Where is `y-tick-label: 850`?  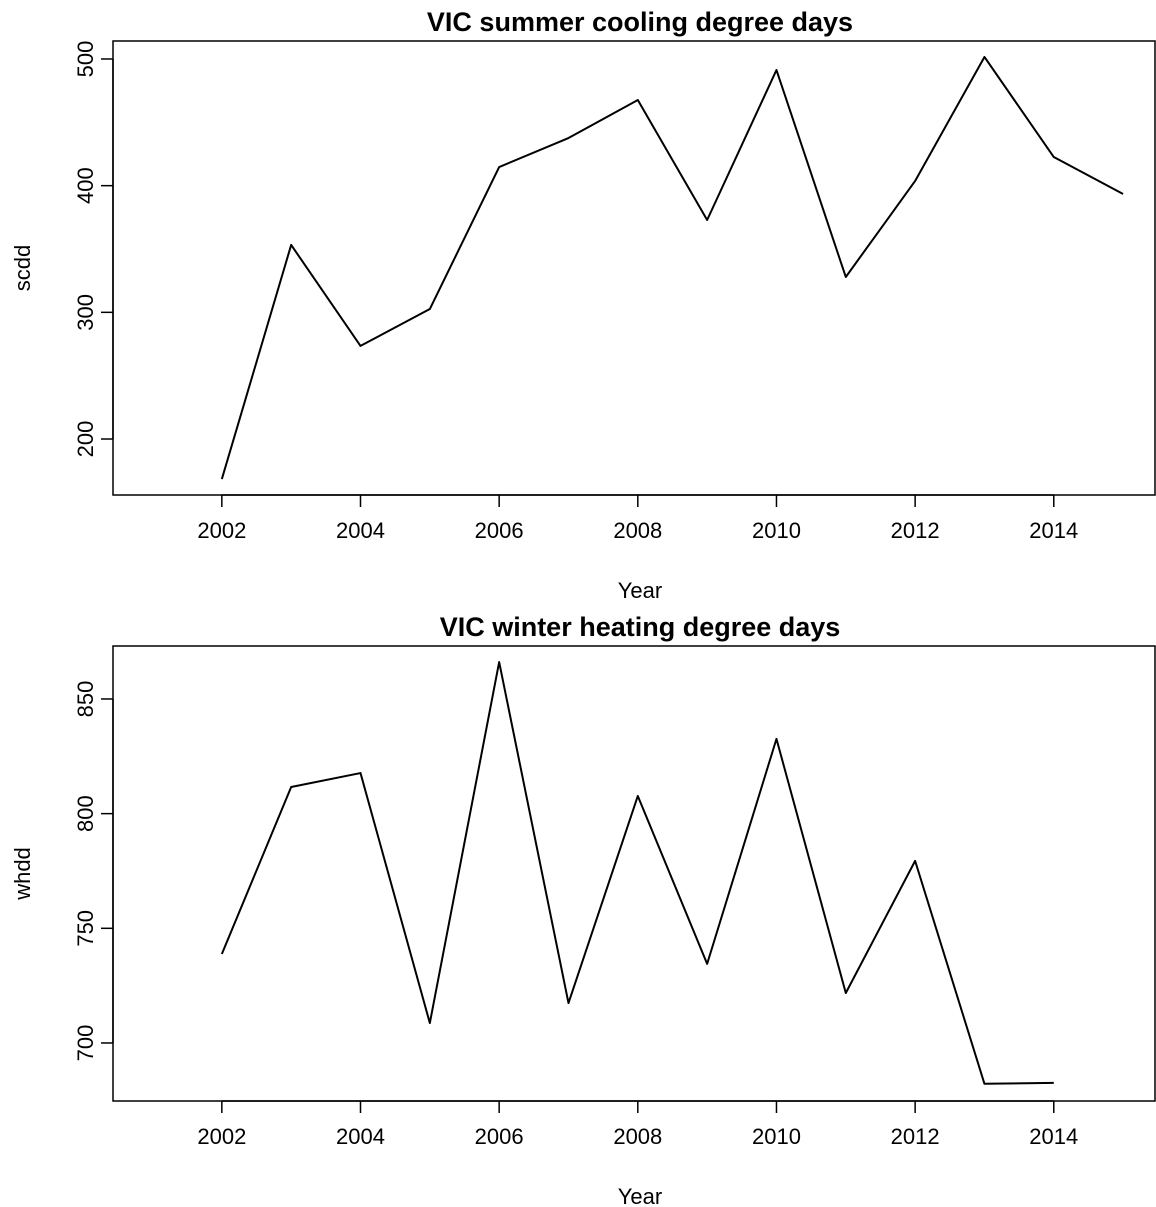
y-tick-label: 850 is located at coordinates (85, 699).